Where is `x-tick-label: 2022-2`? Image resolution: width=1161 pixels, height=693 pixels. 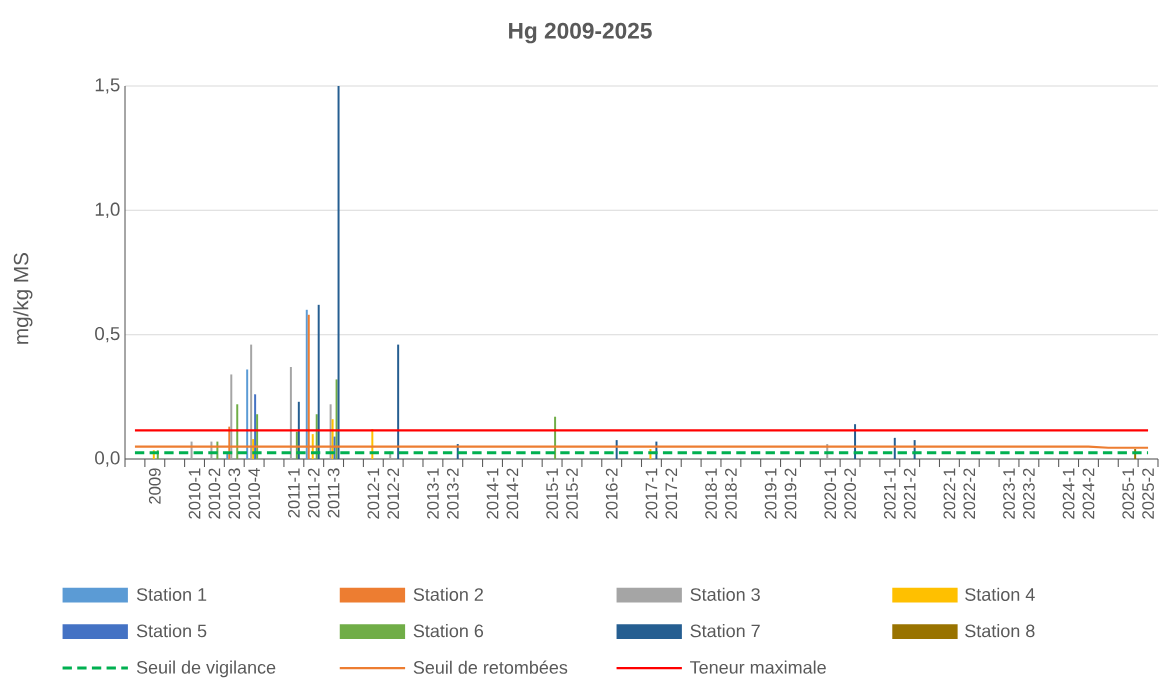
x-tick-label: 2022-2 is located at coordinates (969, 493).